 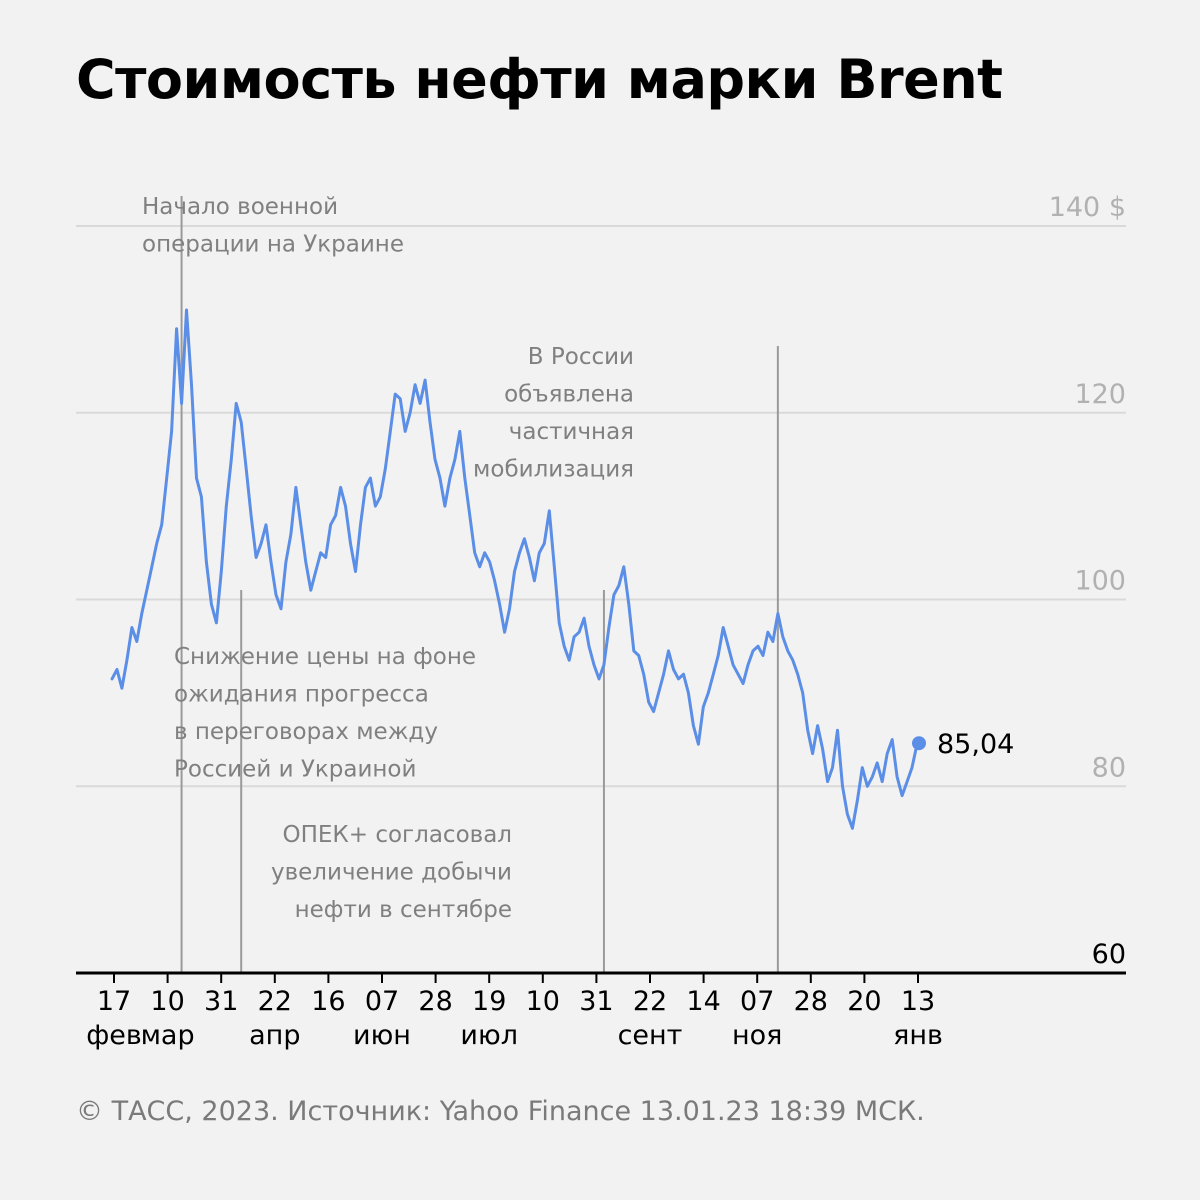 What do you see at coordinates (273, 245) in the screenshot?
I see `annotation-text: операции на Украине` at bounding box center [273, 245].